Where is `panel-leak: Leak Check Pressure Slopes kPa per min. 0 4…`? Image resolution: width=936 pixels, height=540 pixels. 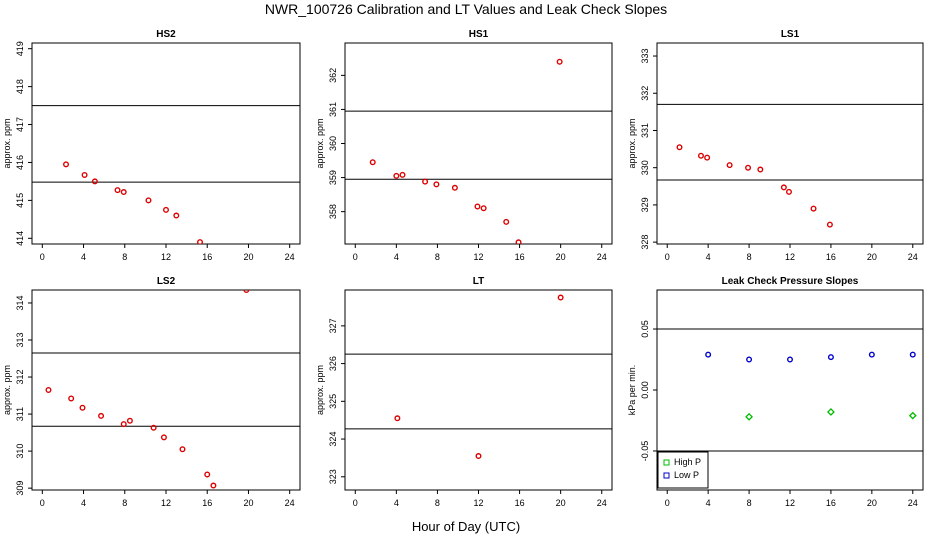
panel-leak: Leak Check Pressure Slopes kPa per min. 0 4… is located at coordinates (775, 392).